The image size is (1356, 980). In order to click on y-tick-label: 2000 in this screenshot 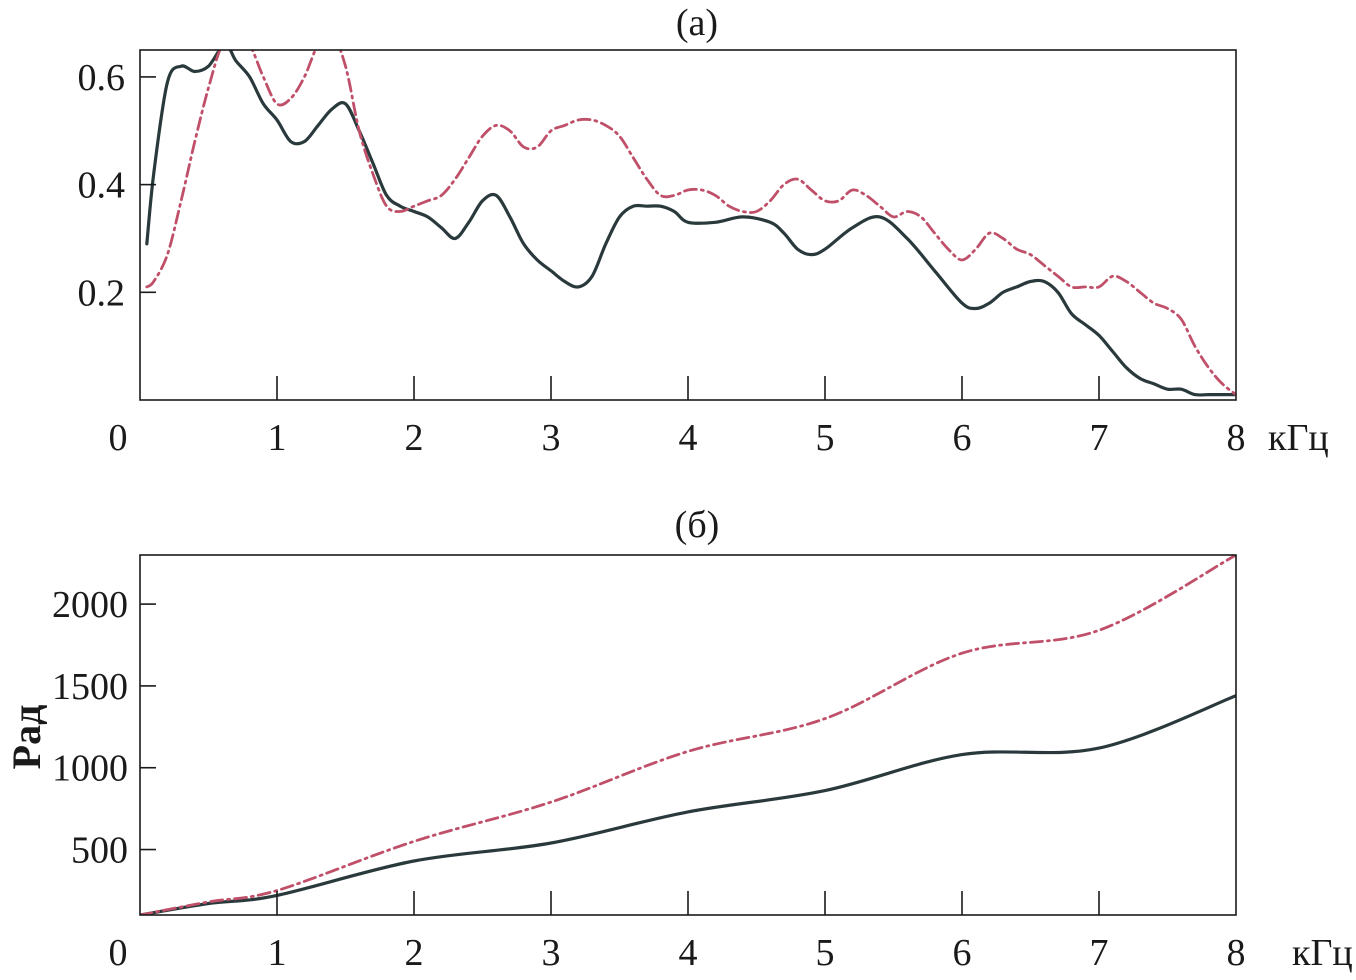, I will do `click(90, 605)`.